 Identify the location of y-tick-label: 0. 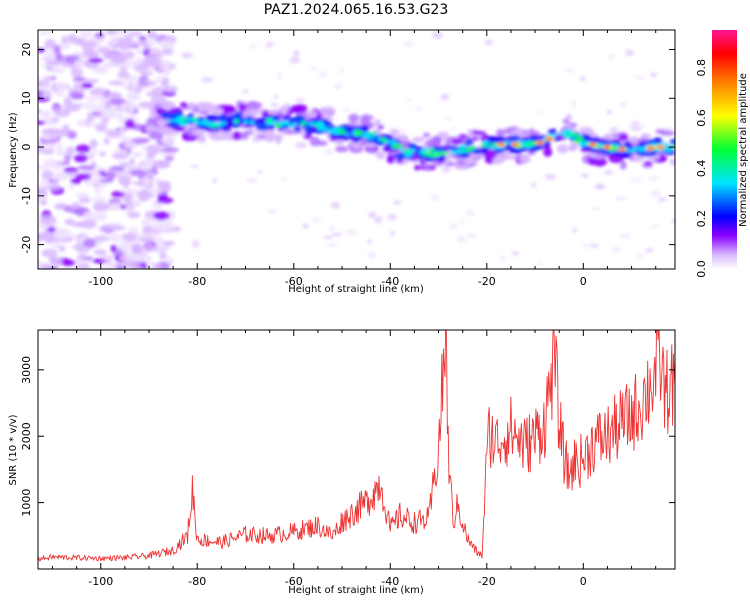
(26, 147).